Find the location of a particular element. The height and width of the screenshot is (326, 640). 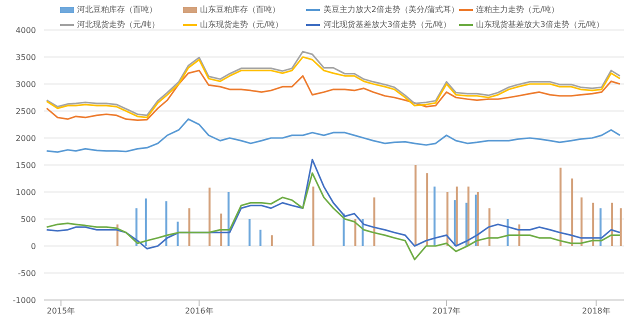

y-tick-label: 500 is located at coordinates (28, 219).